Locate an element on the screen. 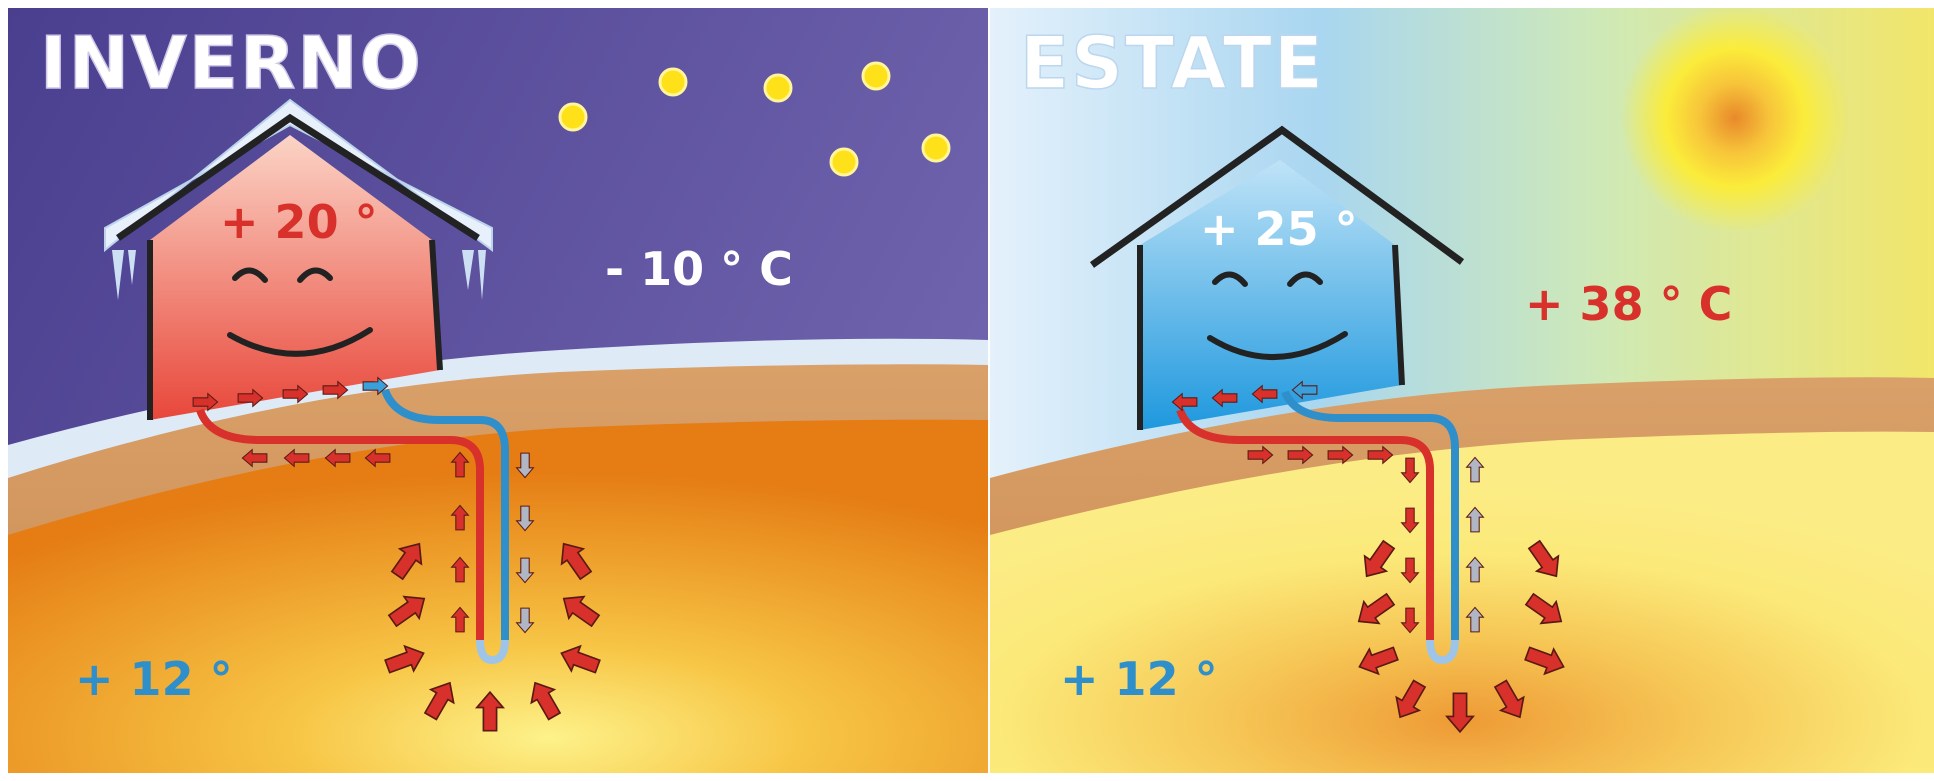 The height and width of the screenshot is (781, 1934). red-pipe-summer is located at coordinates (1305, 524).